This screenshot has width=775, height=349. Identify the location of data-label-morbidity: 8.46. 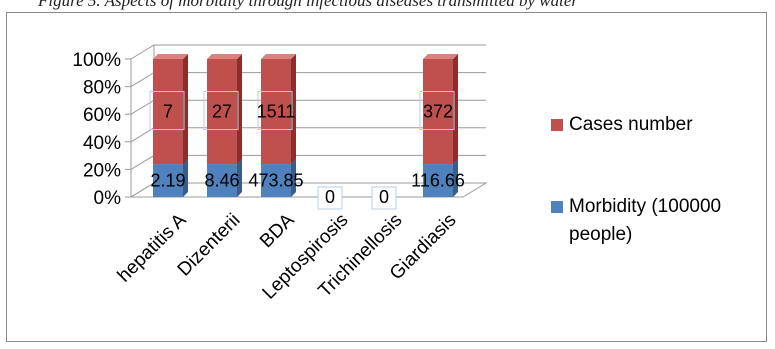
(221, 181).